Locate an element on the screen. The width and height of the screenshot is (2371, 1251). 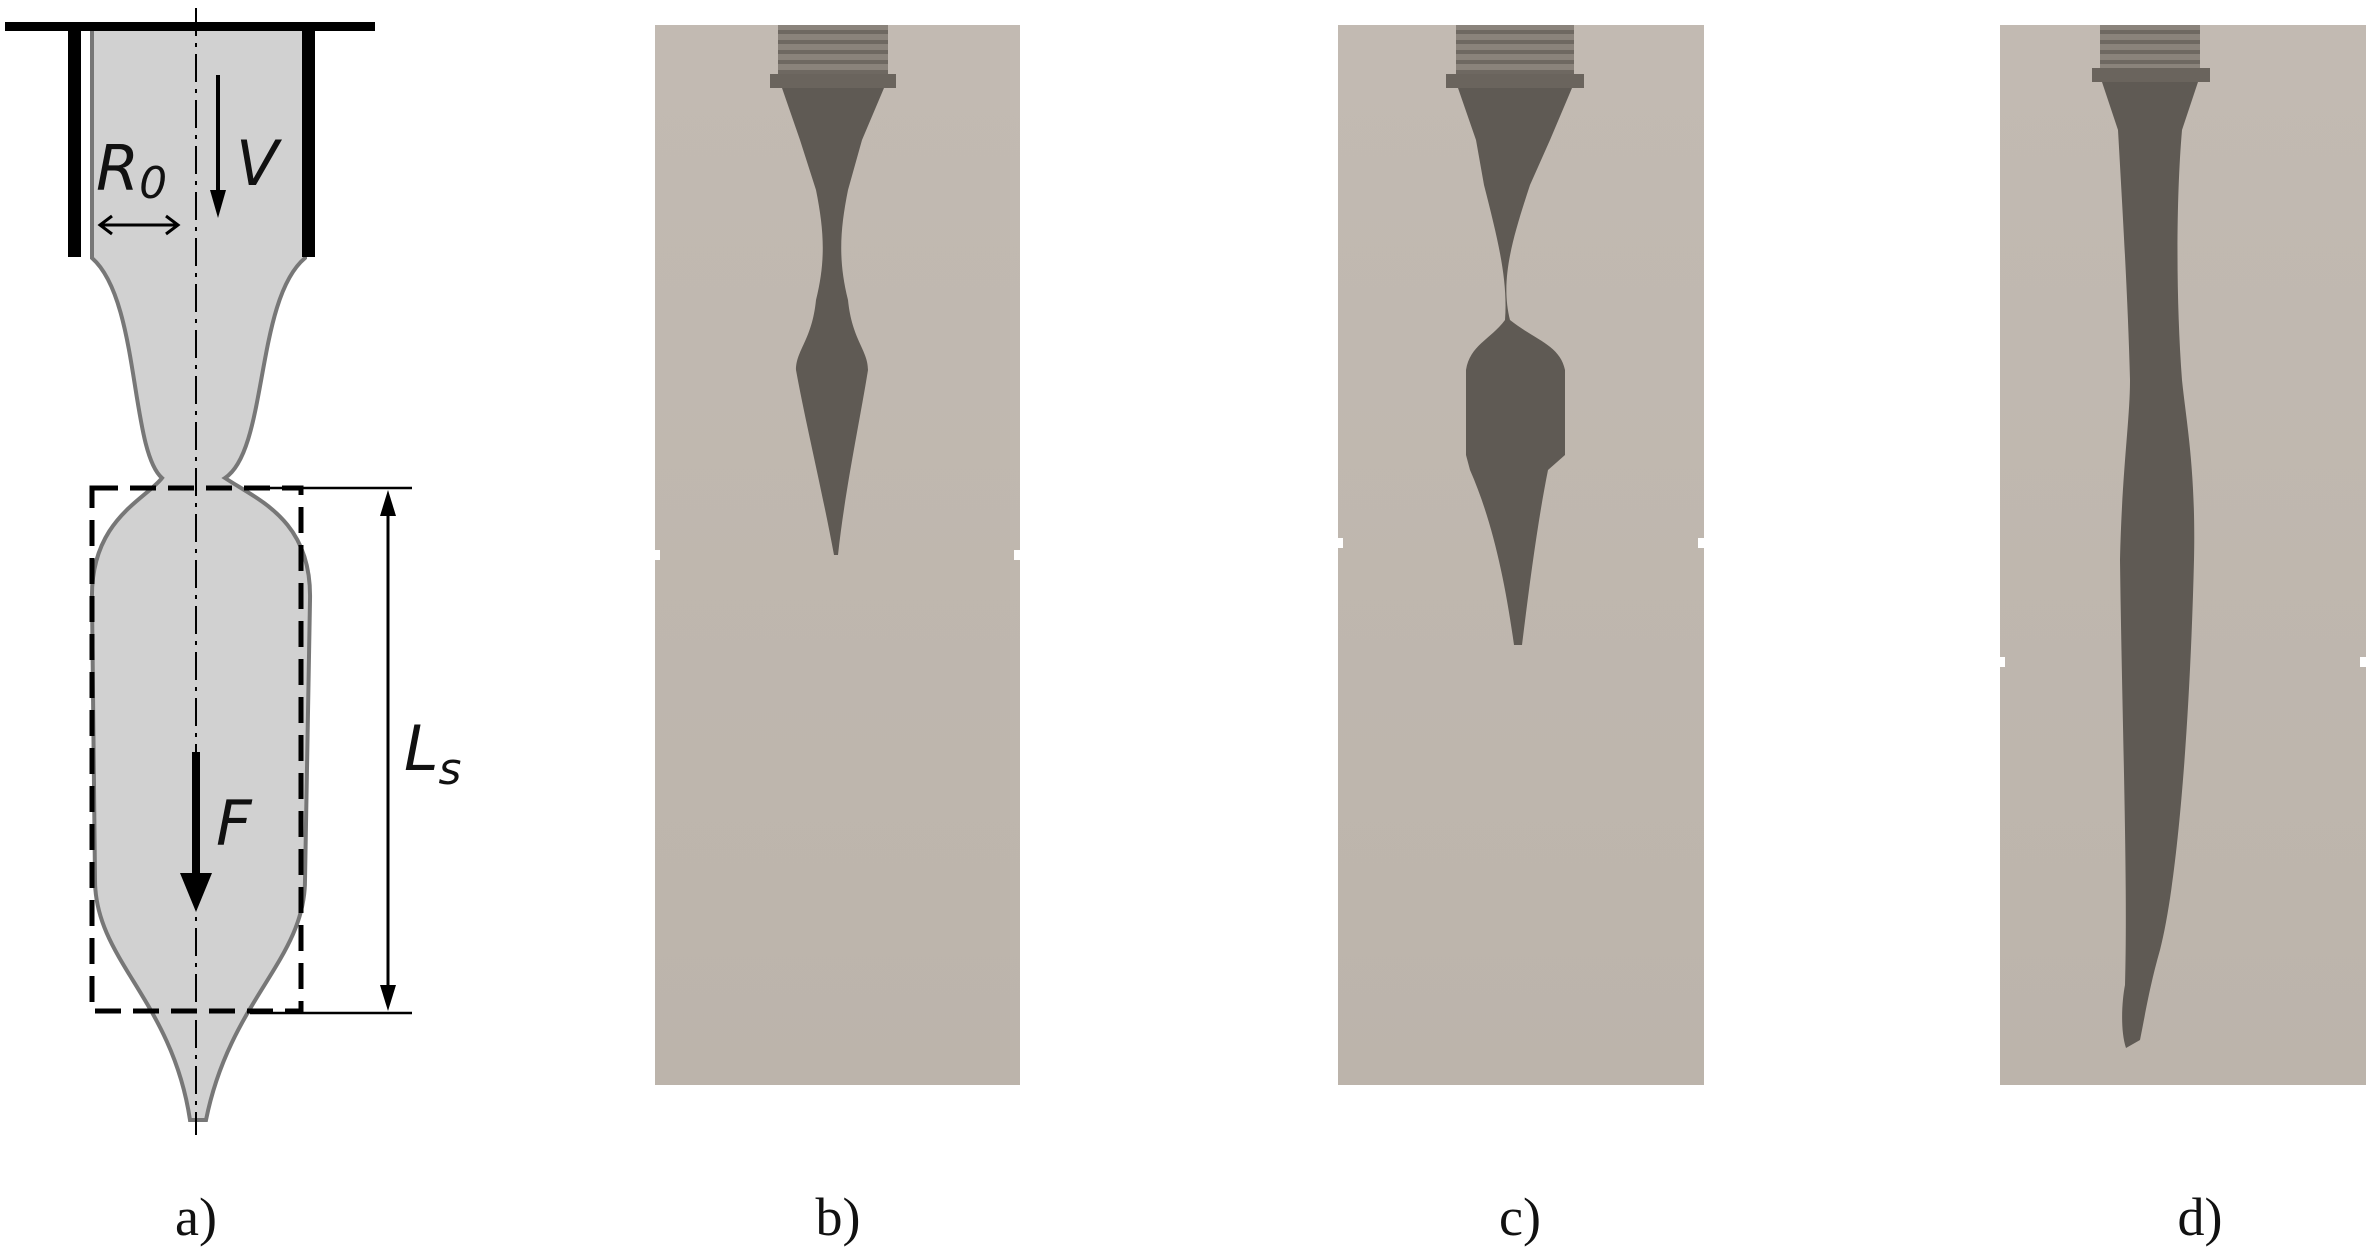
force-symbol: F is located at coordinates (234, 823).